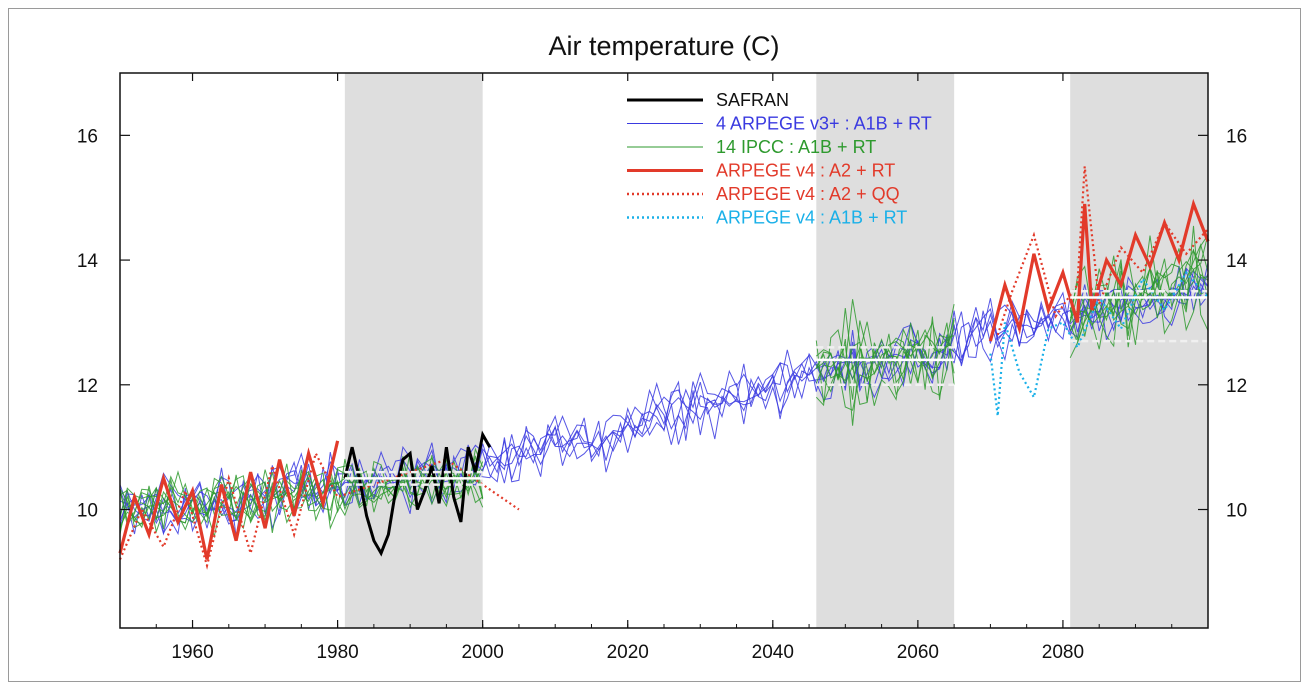  Describe the element at coordinates (1236, 511) in the screenshot. I see `y-tick-label-right: 10` at that location.